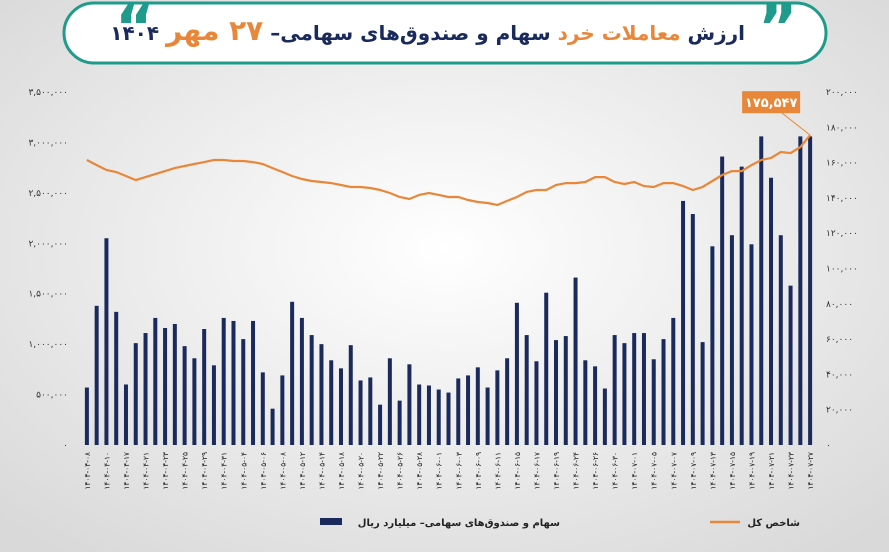  Describe the element at coordinates (400, 471) in the screenshot. I see `x-tick-label: ۱۴۰۴-۰۵-۲۶` at that location.